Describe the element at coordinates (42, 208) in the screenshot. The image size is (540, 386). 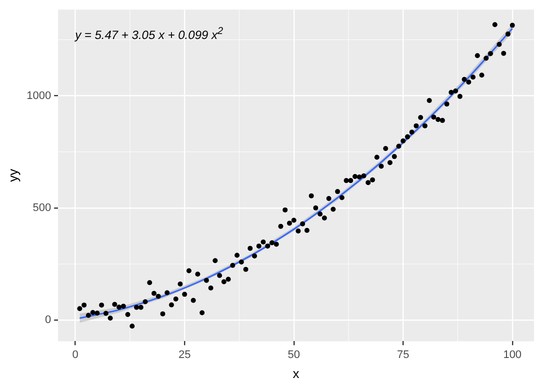
I see `y-tick-label: 500` at that location.